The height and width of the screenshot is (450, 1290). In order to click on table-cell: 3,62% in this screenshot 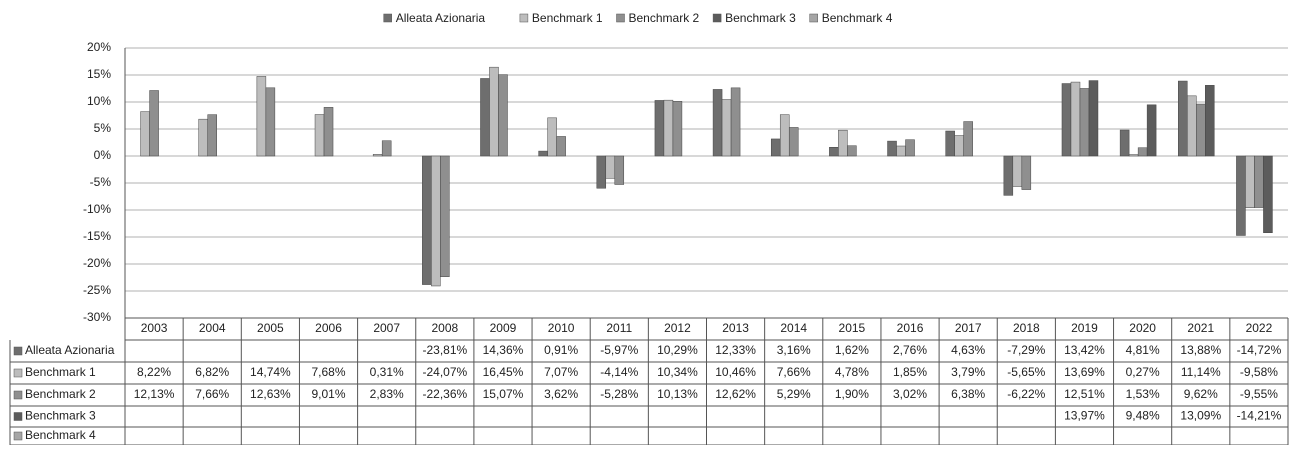, I will do `click(561, 394)`.